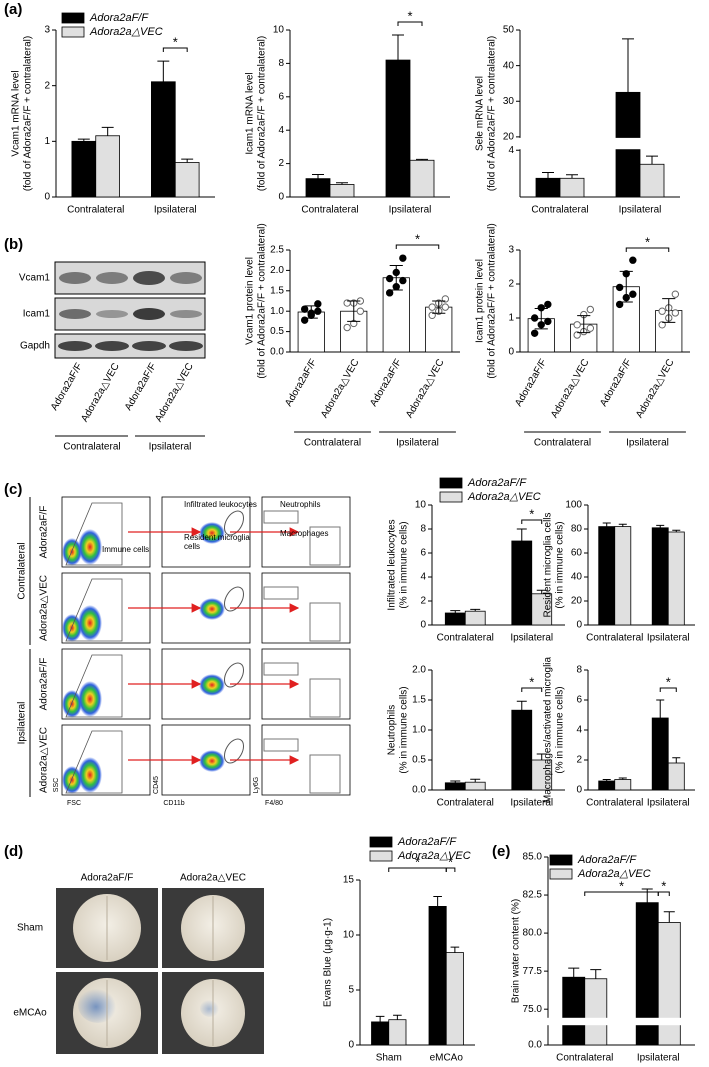 The width and height of the screenshot is (709, 1067). What do you see at coordinates (56, 785) in the screenshot?
I see `flow-axis-label: SSC` at bounding box center [56, 785].